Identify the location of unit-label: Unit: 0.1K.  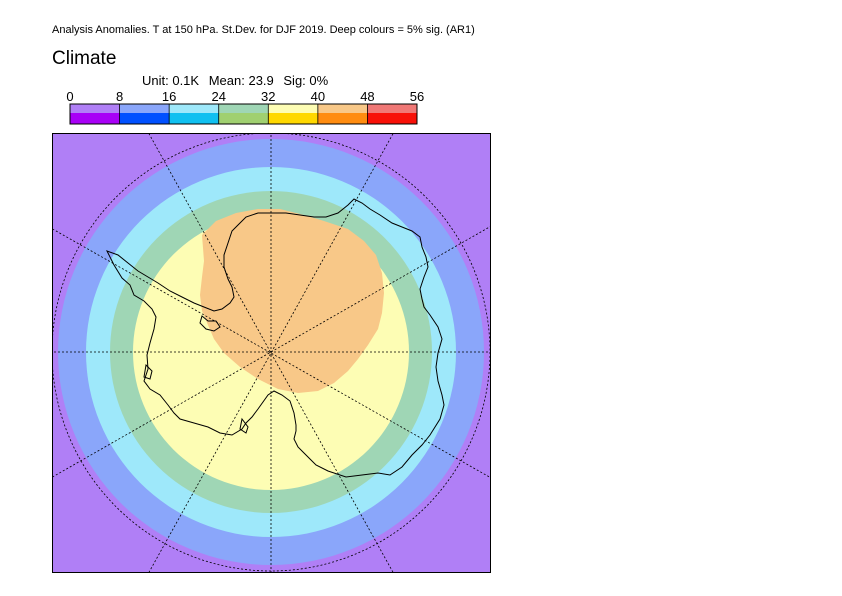
(171, 80).